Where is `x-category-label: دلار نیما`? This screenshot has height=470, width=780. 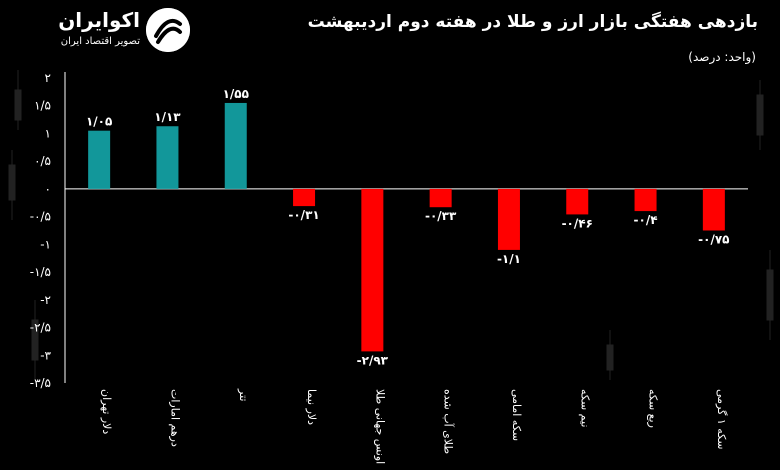
x-category-label: دلار نیما is located at coordinates (311, 407).